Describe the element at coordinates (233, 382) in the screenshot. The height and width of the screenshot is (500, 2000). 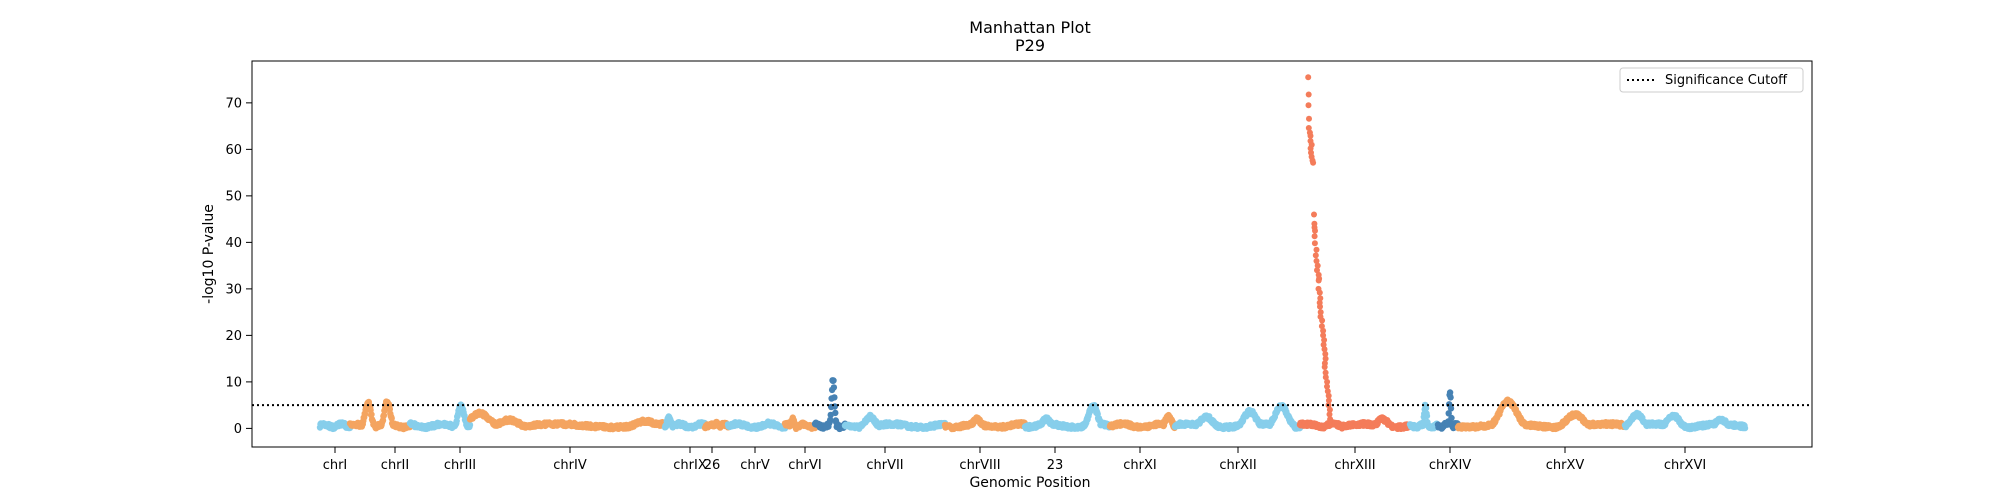
I see `y-tick-label: 10` at that location.